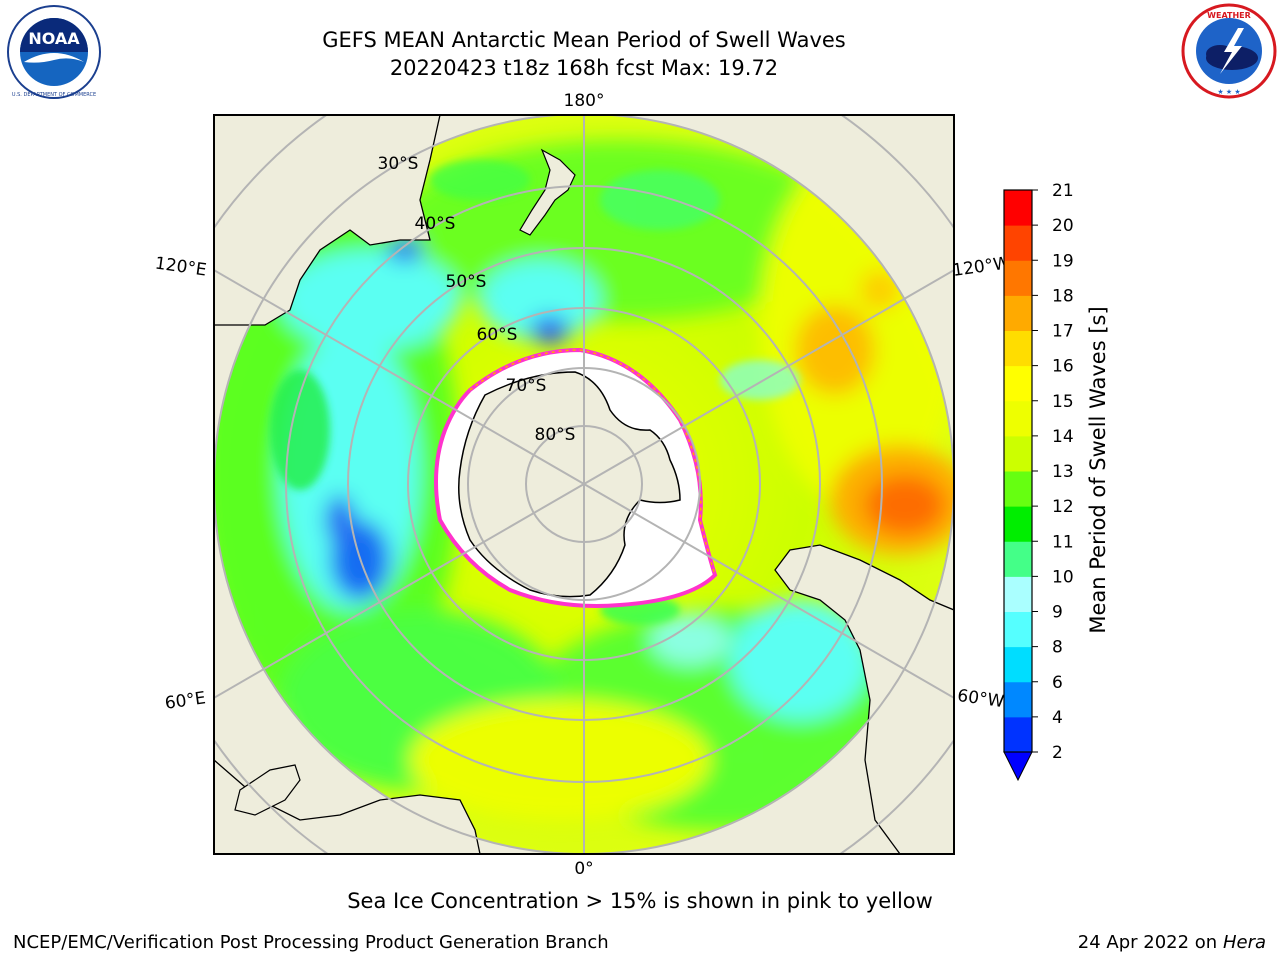 Image resolution: width=1280 pixels, height=960 pixels. Describe the element at coordinates (1063, 437) in the screenshot. I see `colorbar-tick-label: 14` at that location.